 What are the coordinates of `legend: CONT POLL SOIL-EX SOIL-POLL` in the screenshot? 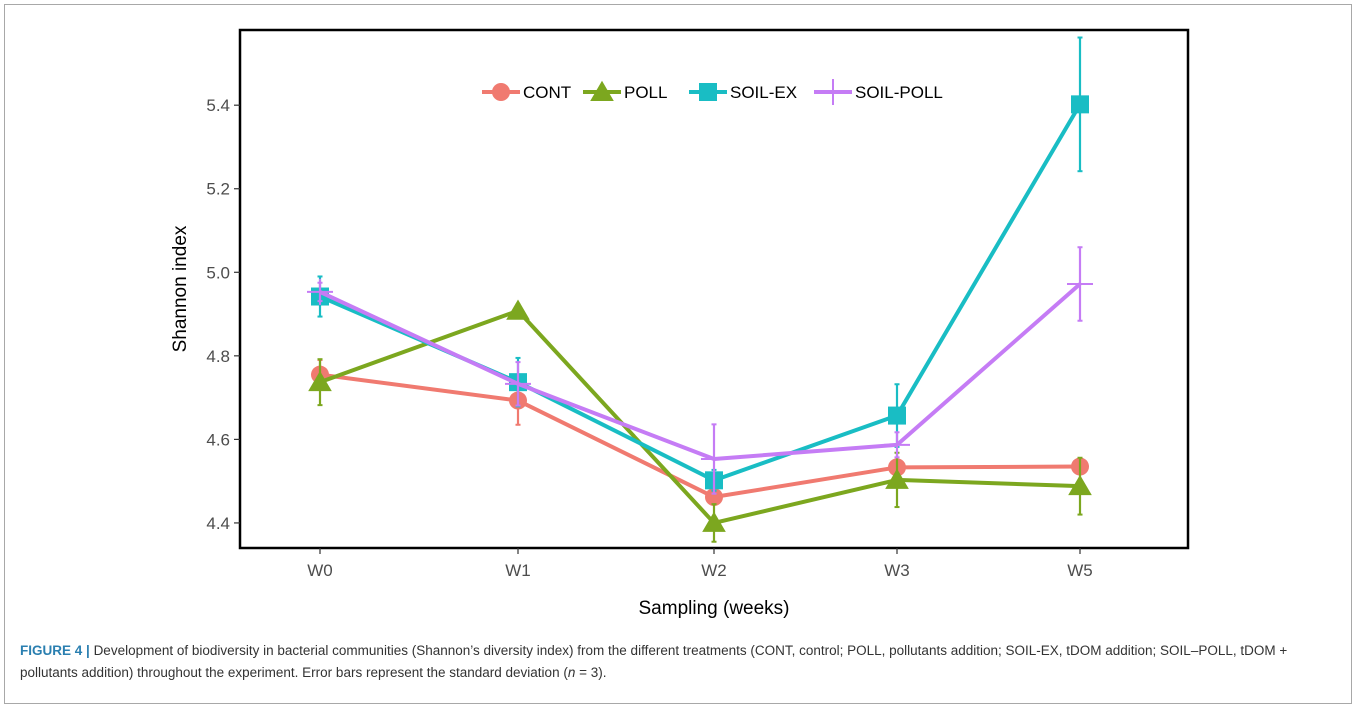 It's located at (712, 92).